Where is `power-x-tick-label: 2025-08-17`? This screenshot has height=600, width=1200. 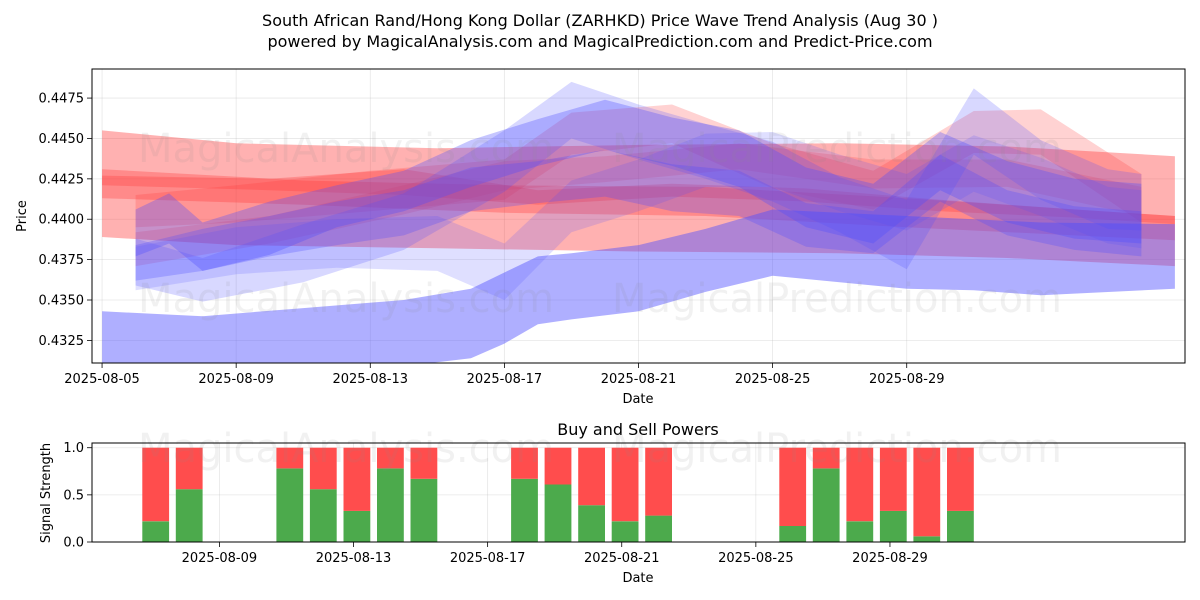
power-x-tick-label: 2025-08-17 is located at coordinates (488, 558).